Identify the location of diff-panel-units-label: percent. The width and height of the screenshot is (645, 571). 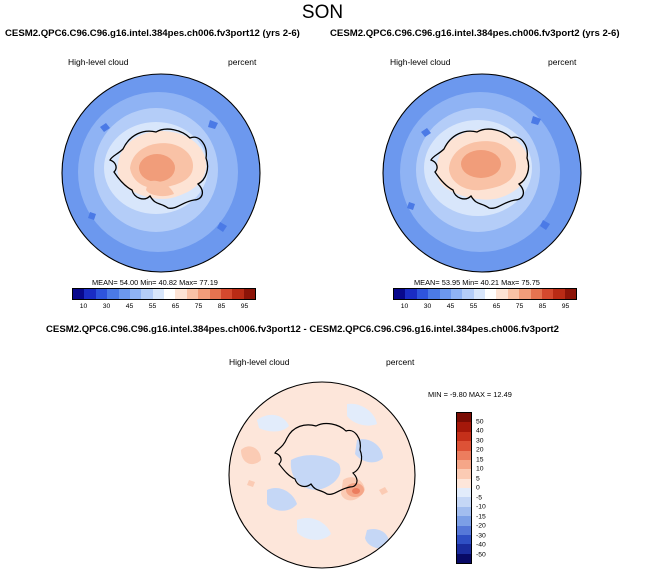
(400, 362).